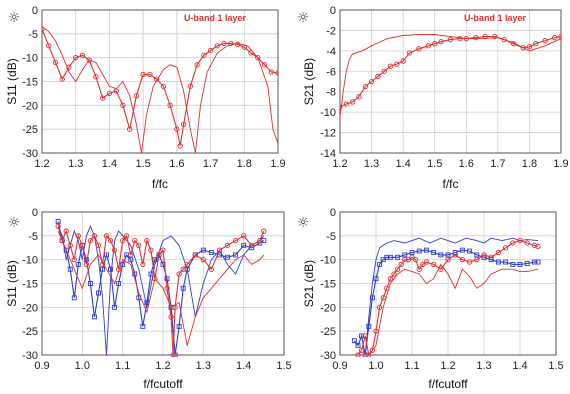 The height and width of the screenshot is (394, 570). I want to click on x-tick-label: 1.8, so click(244, 164).